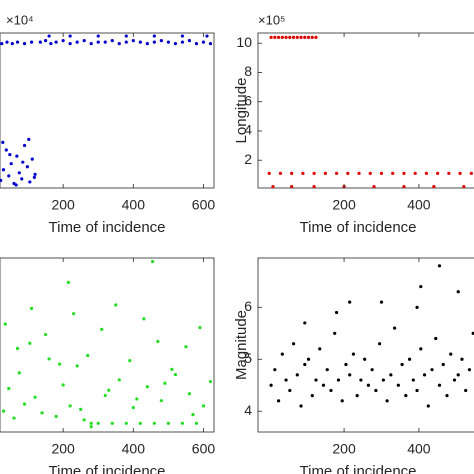  What do you see at coordinates (204, 449) in the screenshot?
I see `x-tick-label: 600` at bounding box center [204, 449].